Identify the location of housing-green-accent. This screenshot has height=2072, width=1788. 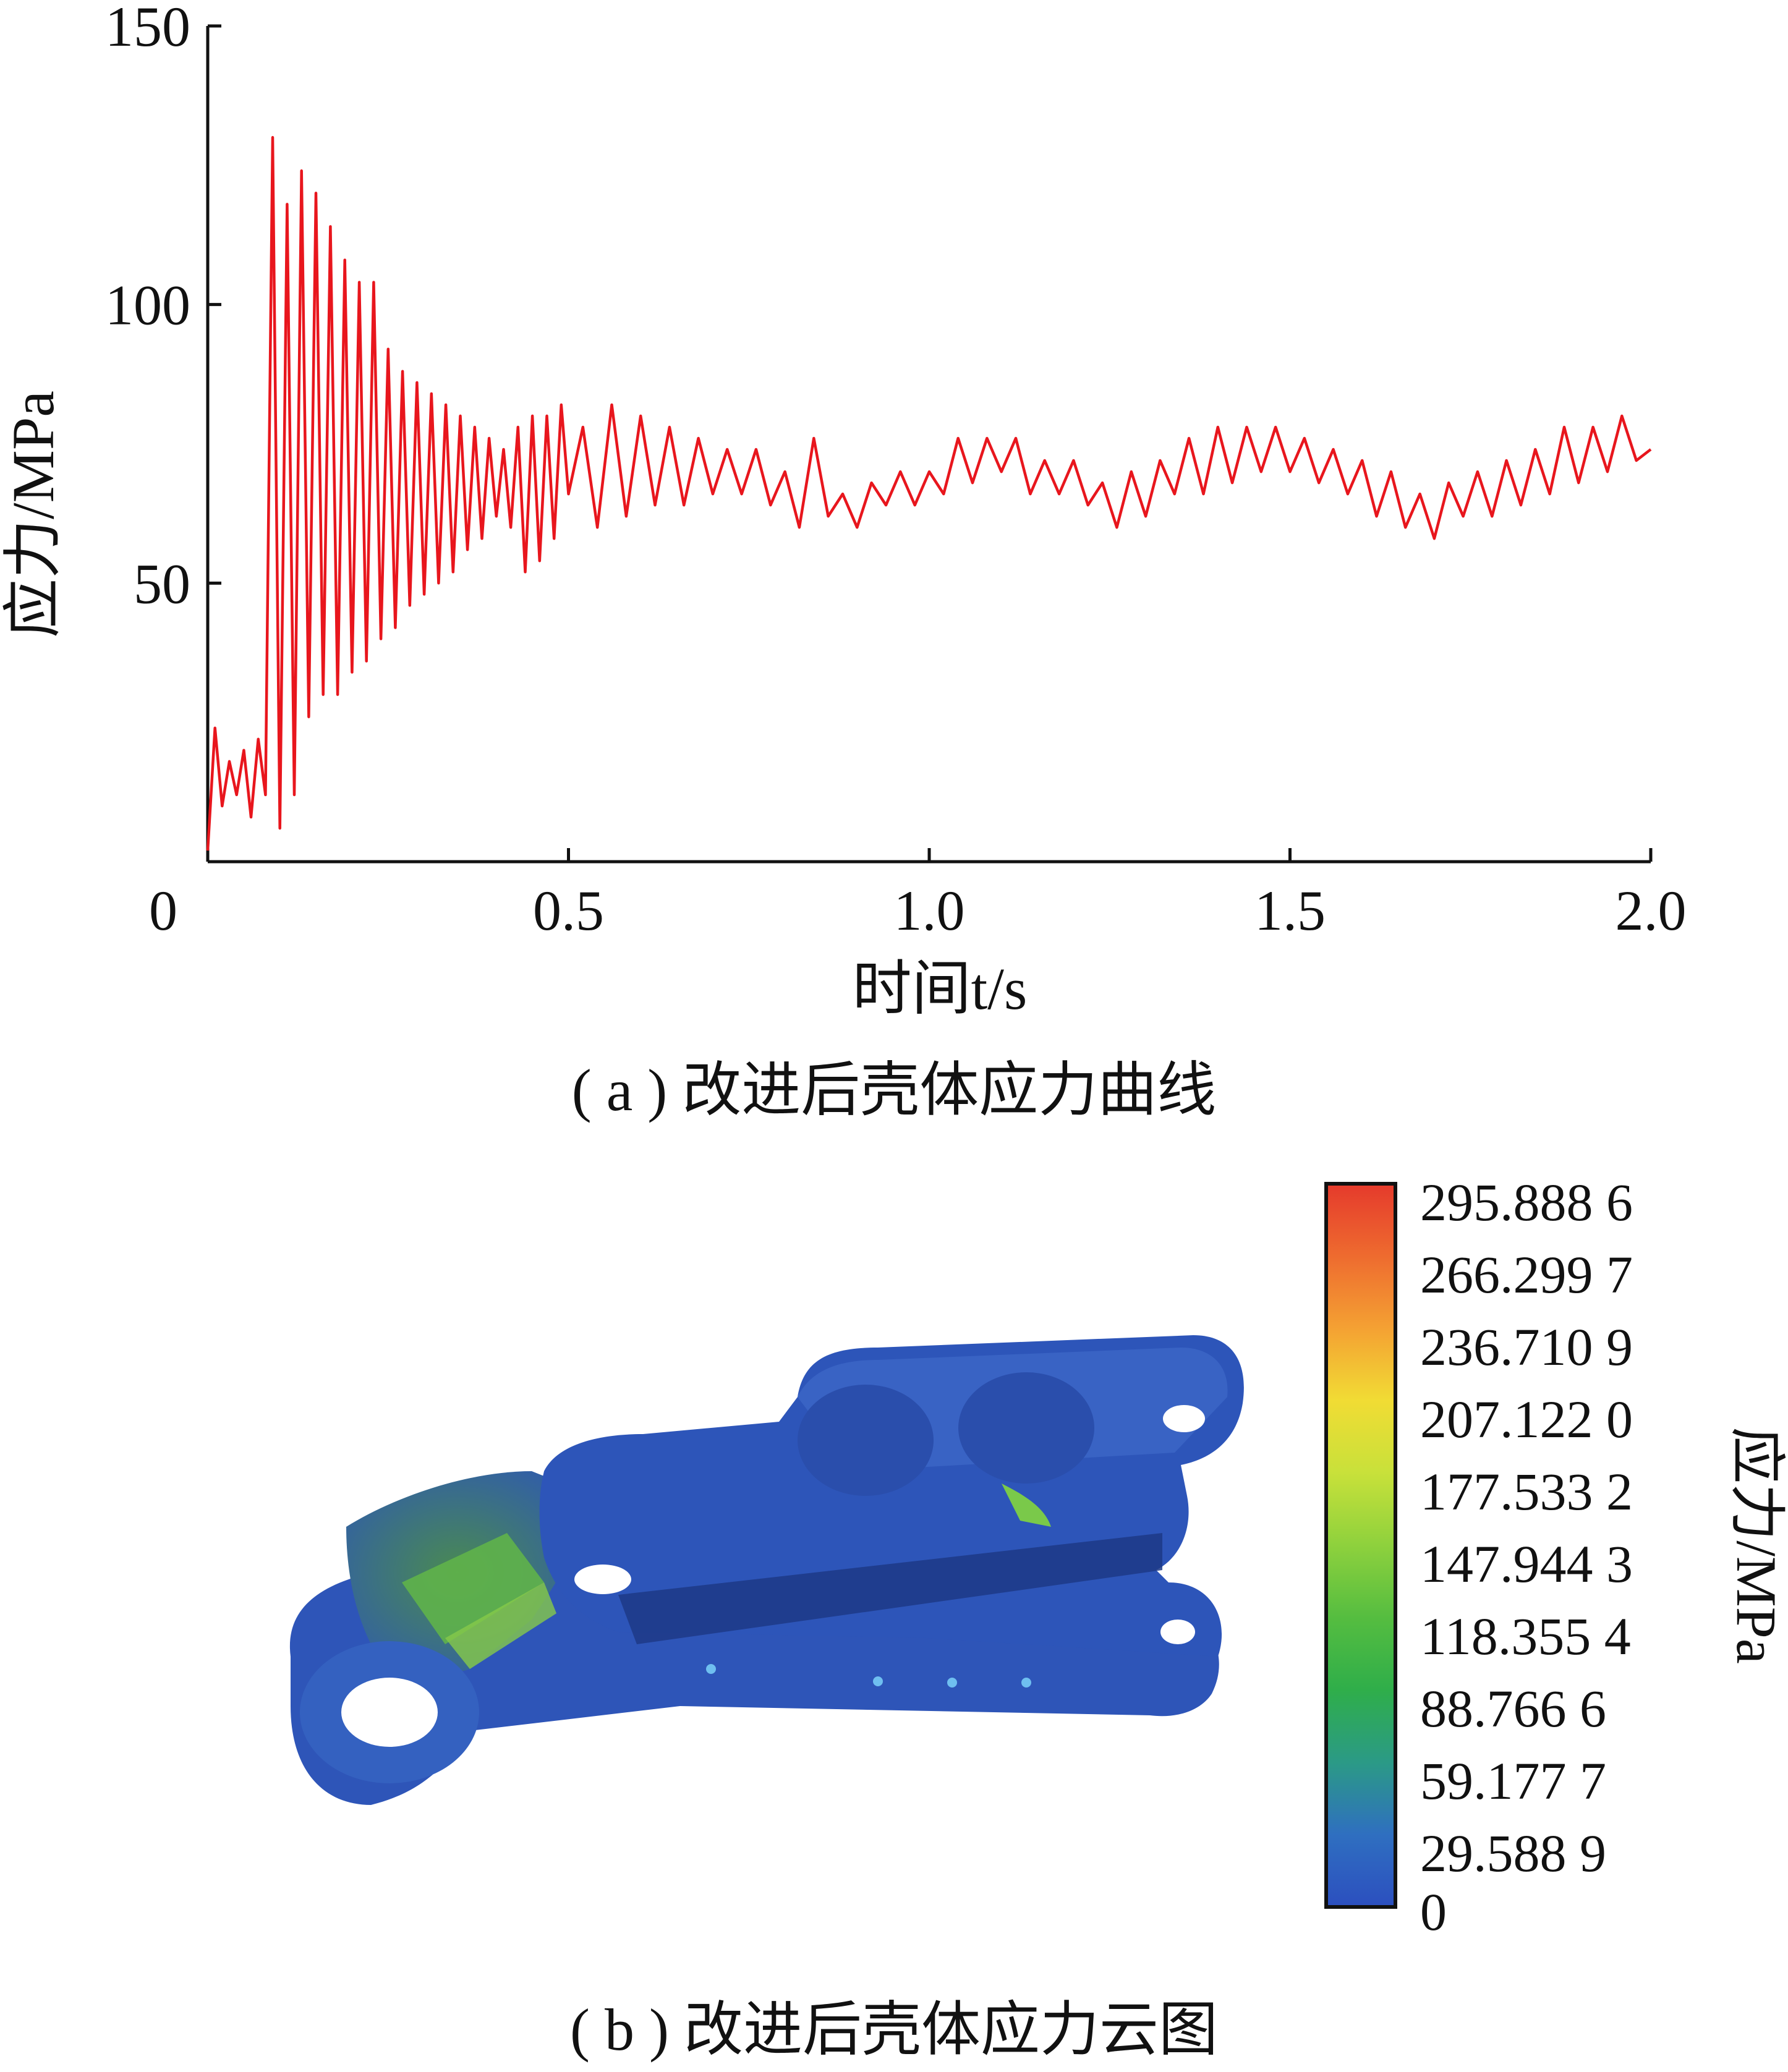
(1026, 1505).